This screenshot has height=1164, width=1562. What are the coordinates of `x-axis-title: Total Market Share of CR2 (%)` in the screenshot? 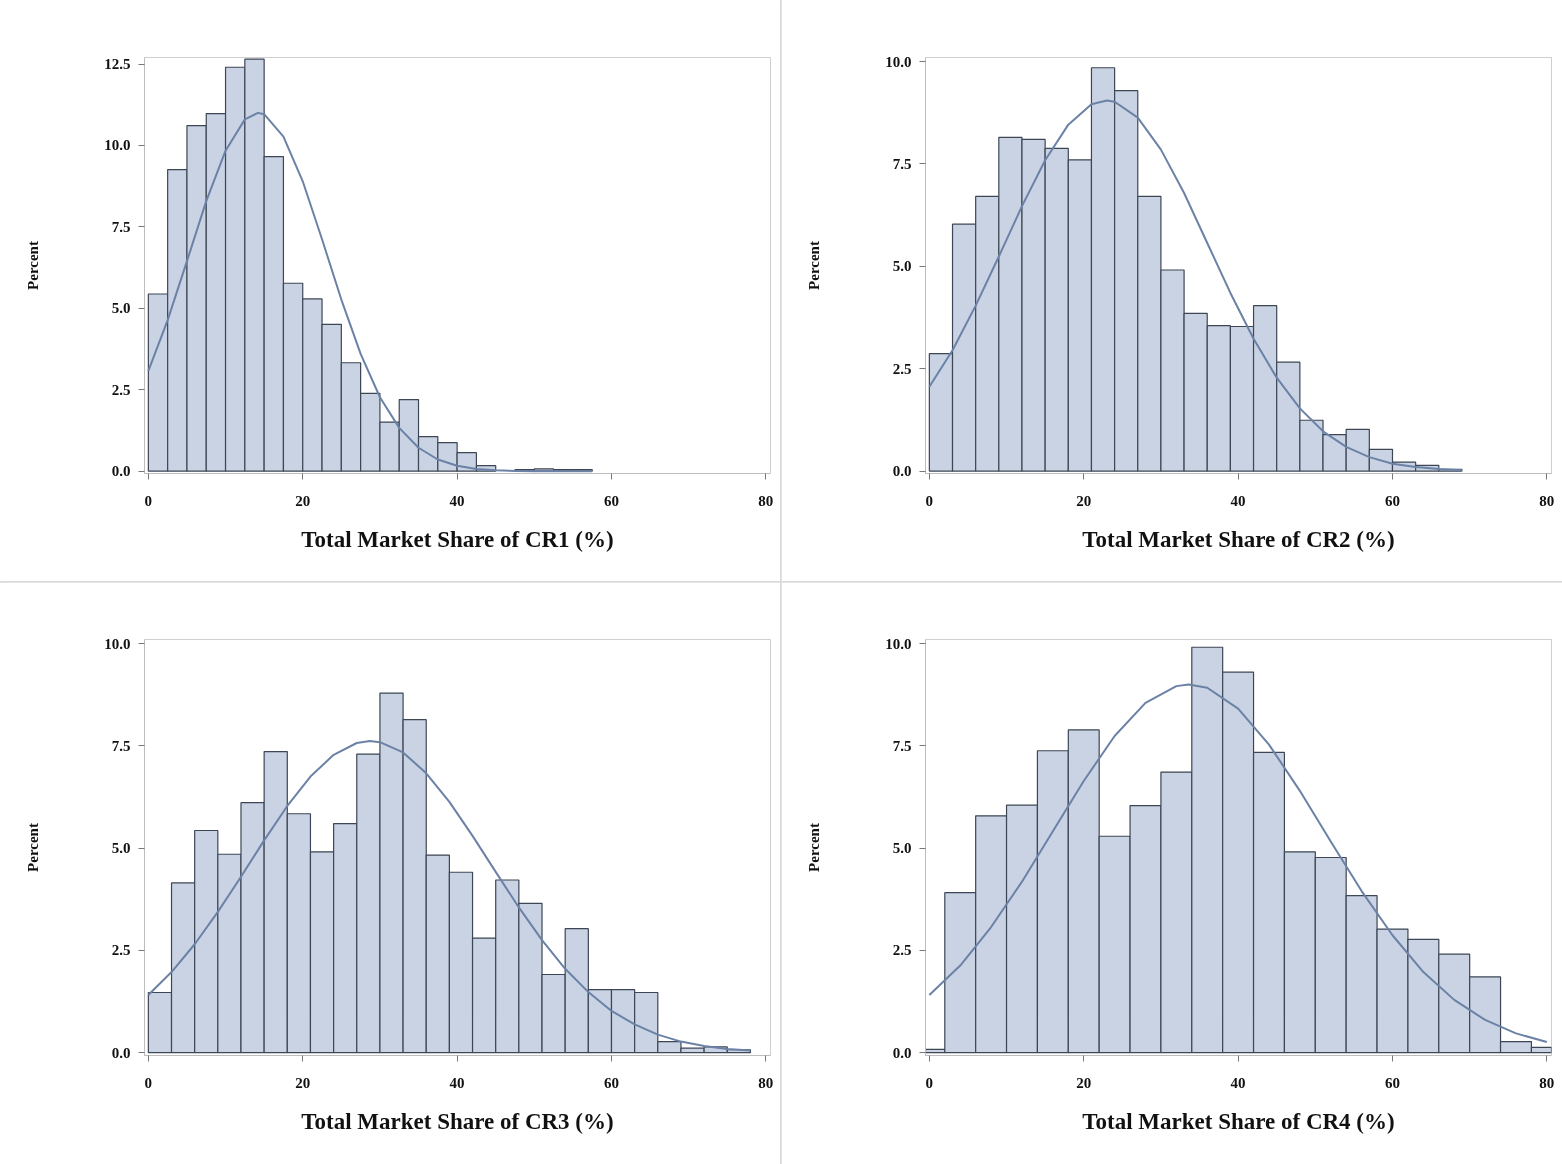 It's located at (1238, 539).